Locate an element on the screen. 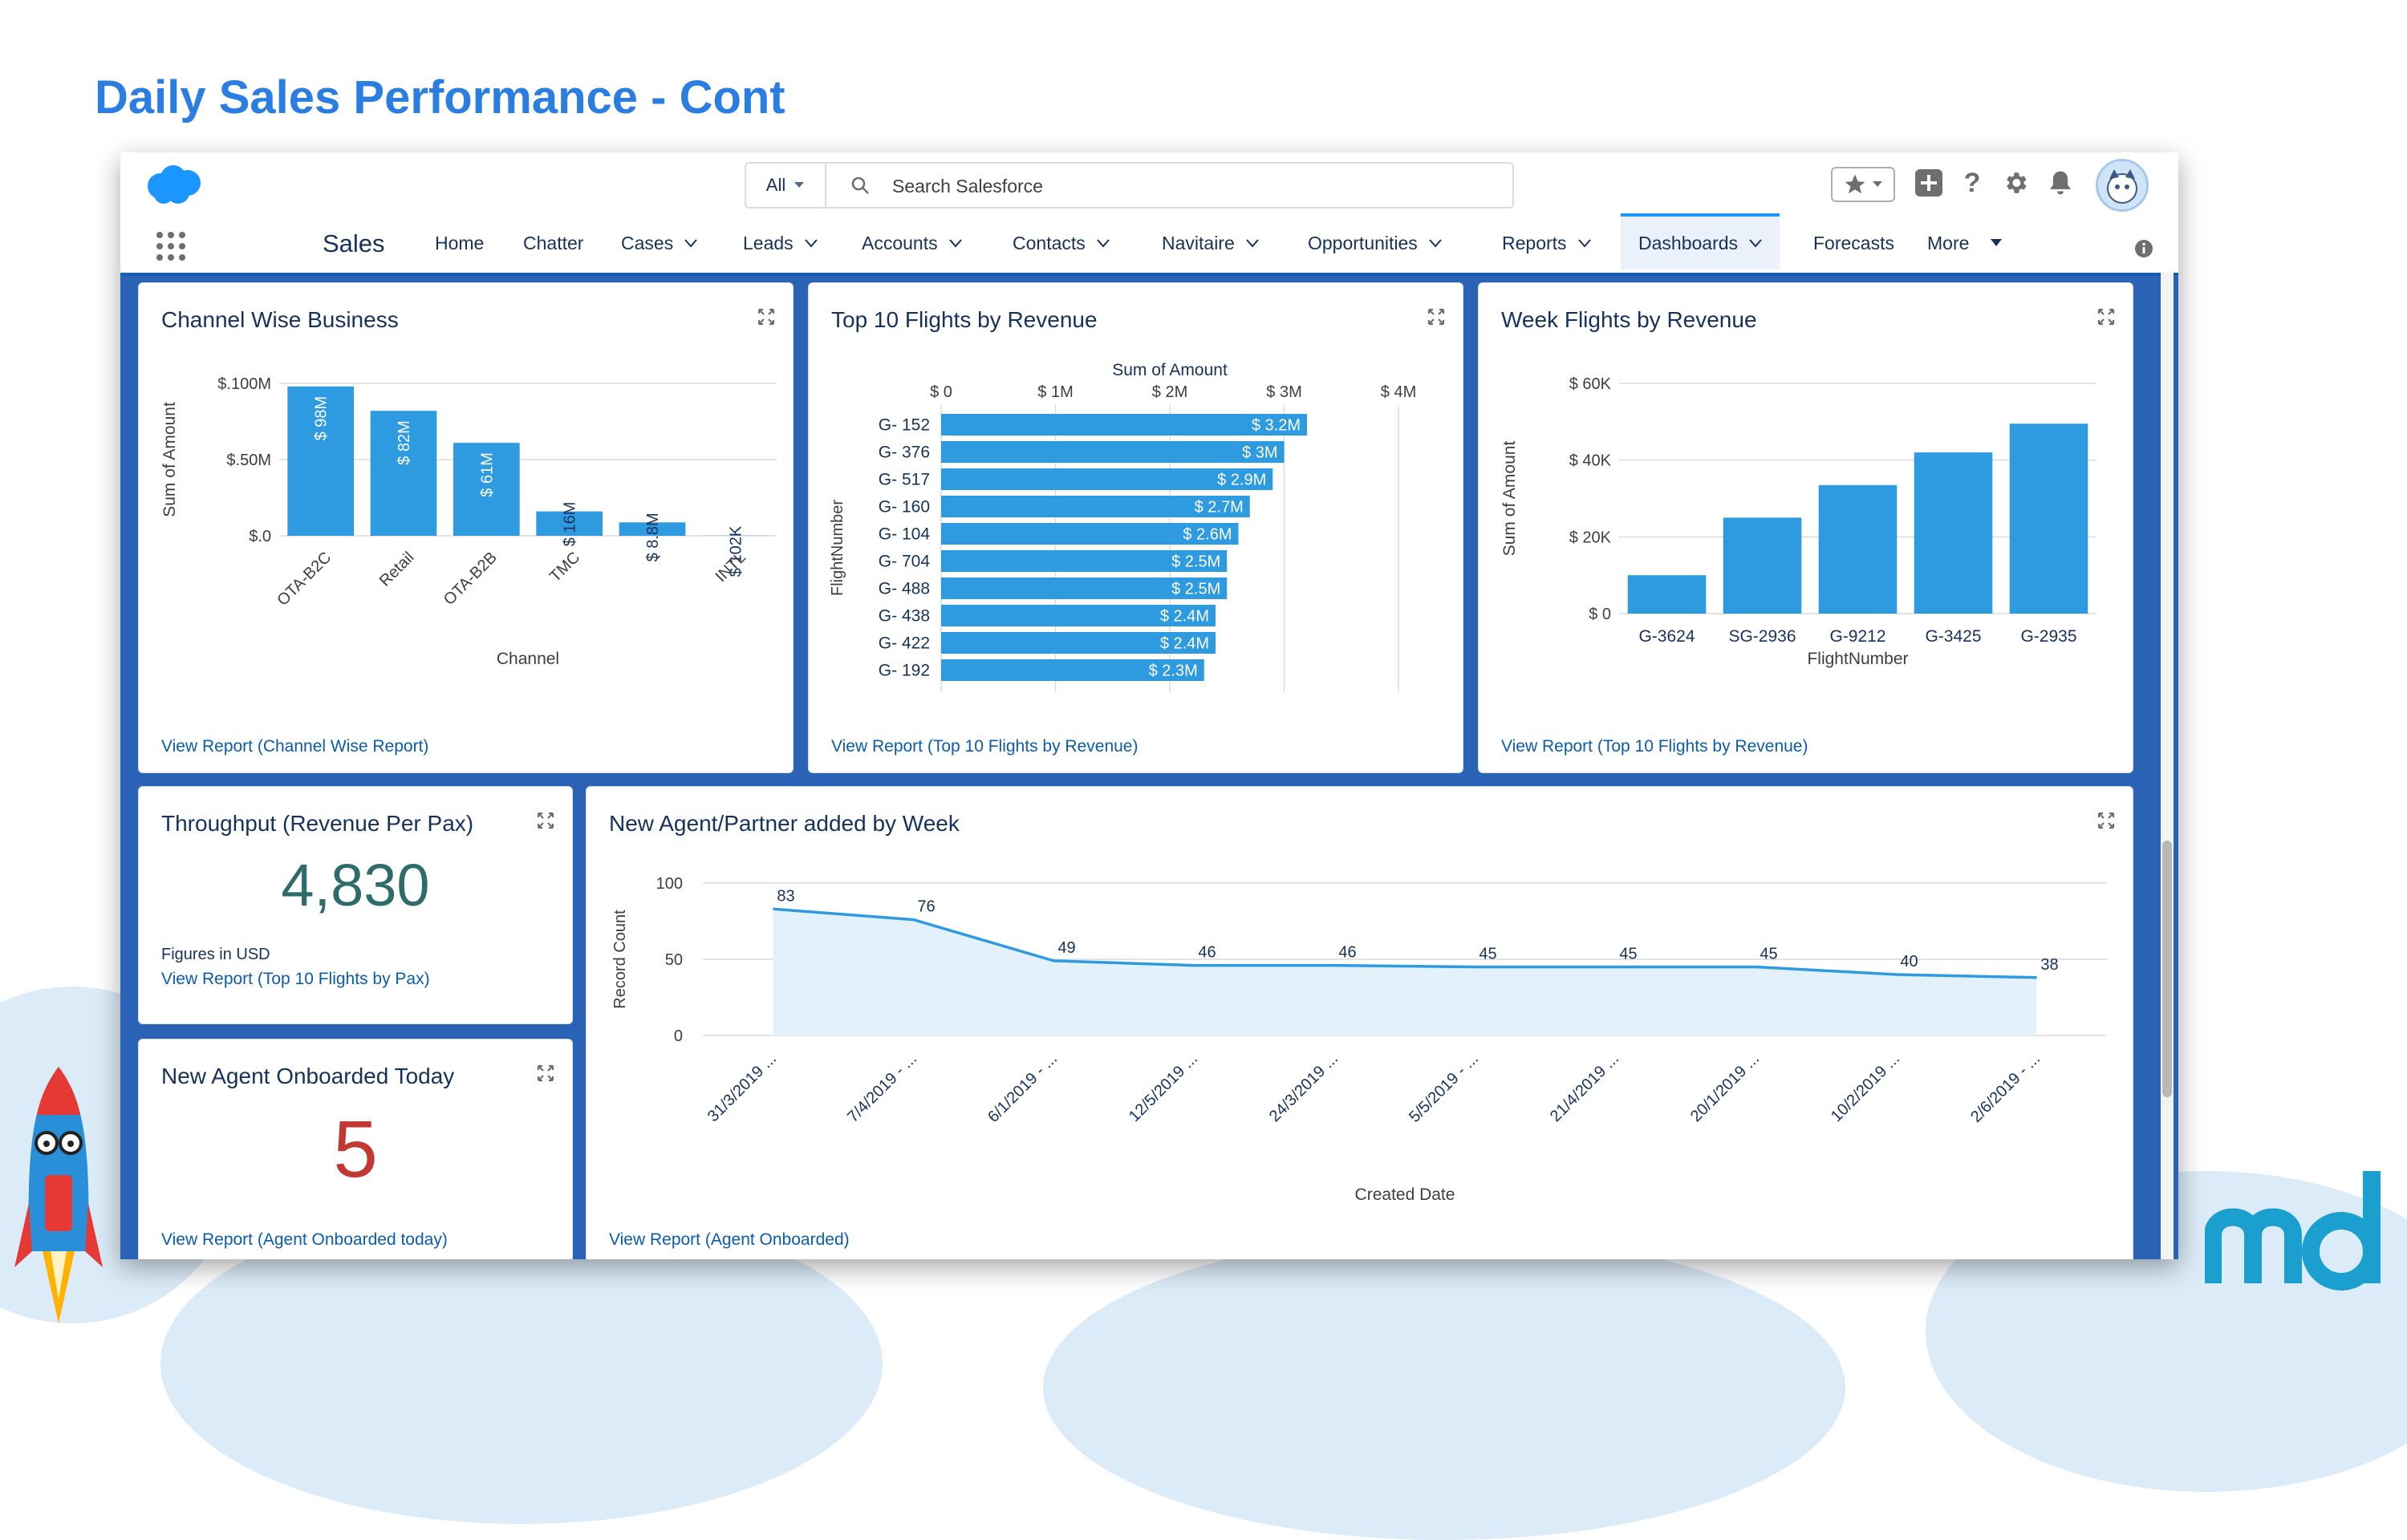  bell-icon is located at coordinates (2060, 183).